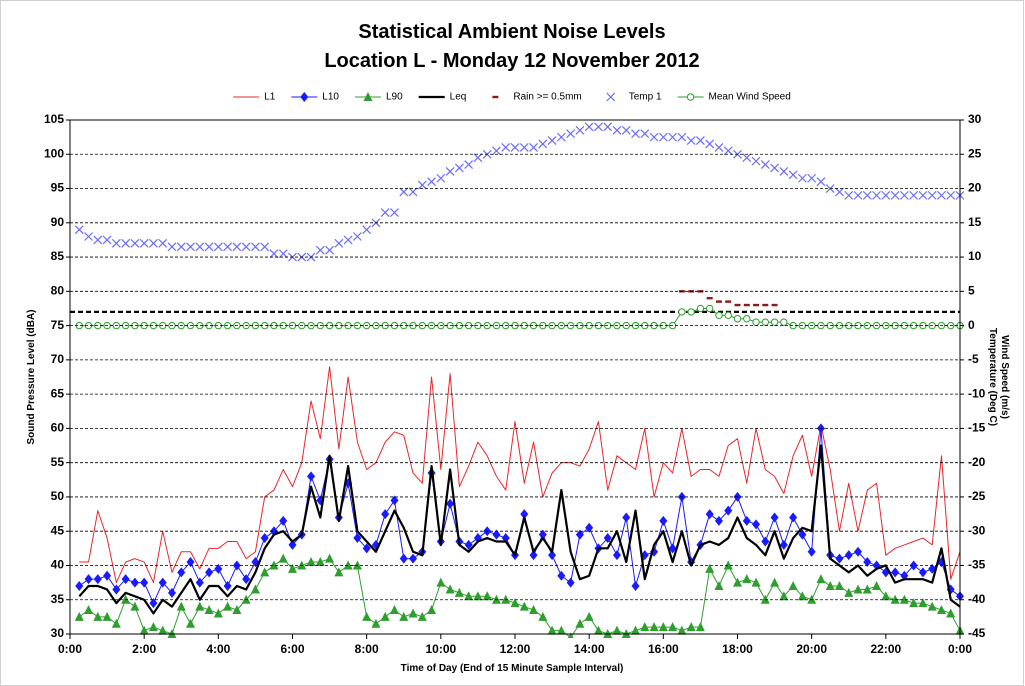  Describe the element at coordinates (992, 377) in the screenshot. I see `y2-axis-label: Temperature (Deg C)` at that location.